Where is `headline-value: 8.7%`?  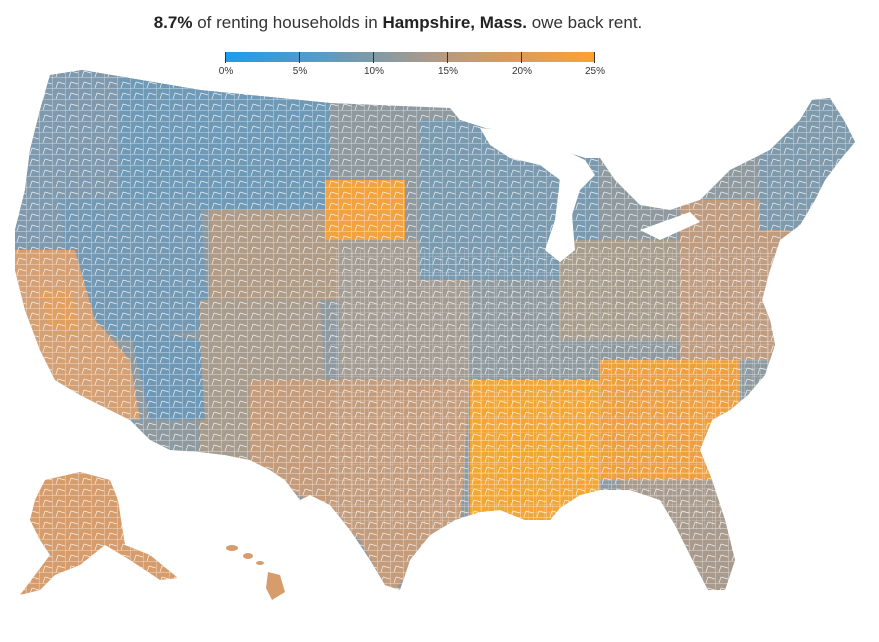
headline-value: 8.7% is located at coordinates (173, 22).